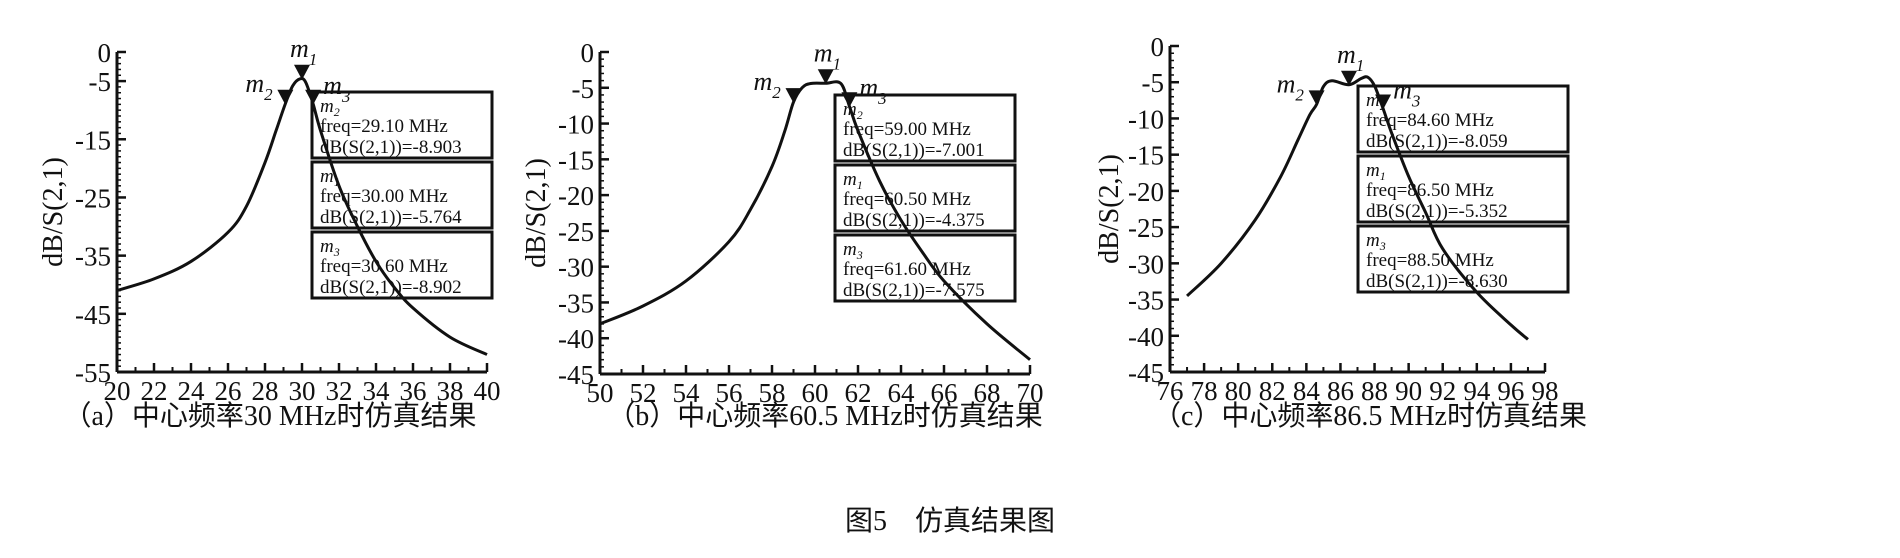 Image resolution: width=1900 pixels, height=558 pixels. What do you see at coordinates (1430, 190) in the screenshot?
I see `readout-freq: freq=86.50 MHz` at bounding box center [1430, 190].